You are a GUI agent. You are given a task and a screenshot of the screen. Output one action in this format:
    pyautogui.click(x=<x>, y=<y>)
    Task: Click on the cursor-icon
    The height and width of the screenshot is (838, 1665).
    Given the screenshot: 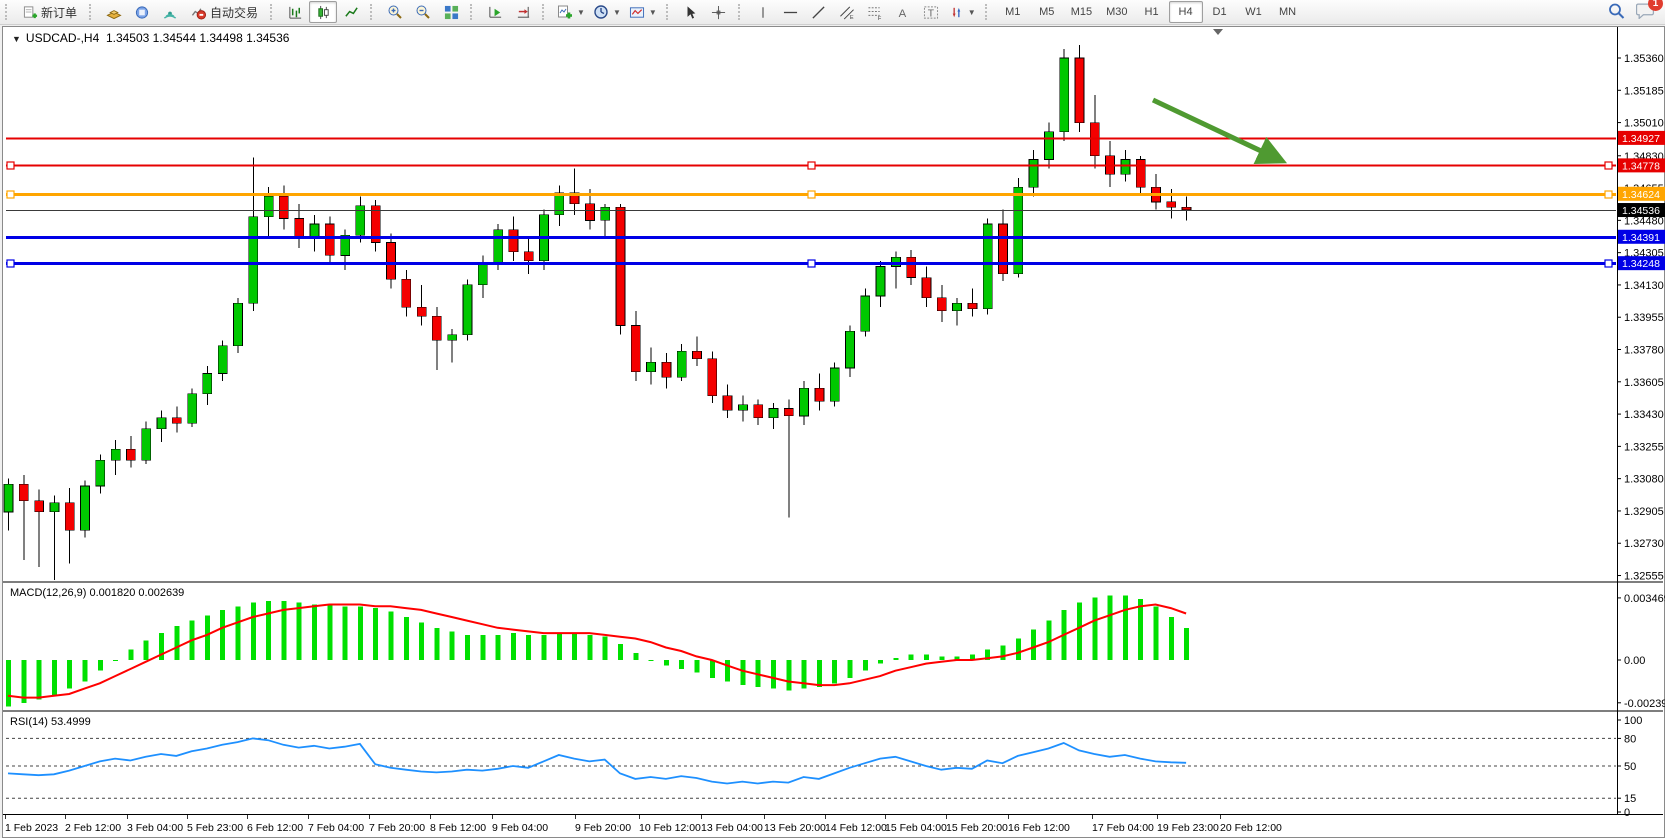 What is the action you would take?
    pyautogui.click(x=691, y=12)
    